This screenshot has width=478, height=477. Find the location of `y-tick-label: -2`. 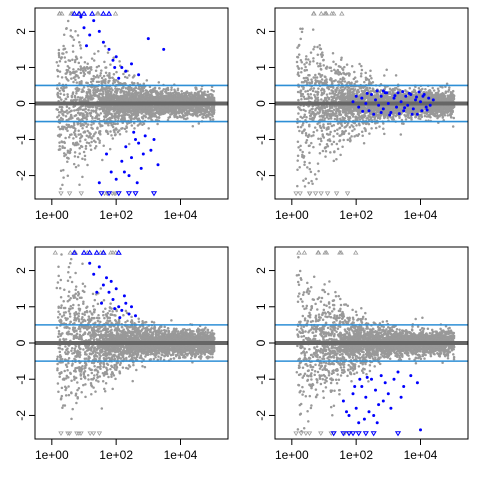

y-tick-label: -2 is located at coordinates (21, 175).